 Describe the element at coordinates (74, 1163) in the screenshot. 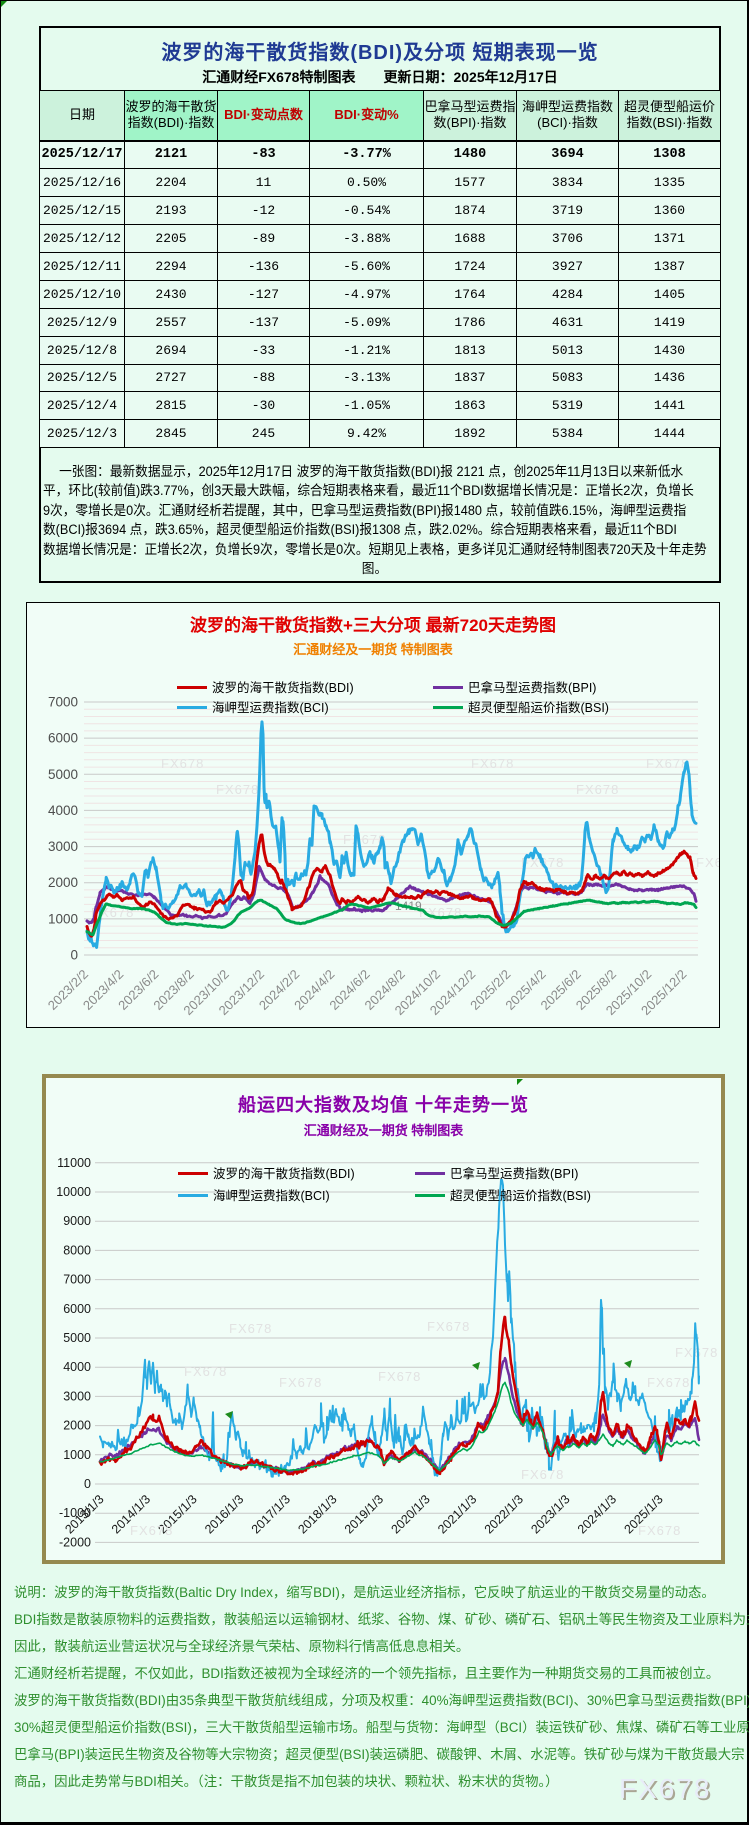

I see `svg-text: 11000` at that location.